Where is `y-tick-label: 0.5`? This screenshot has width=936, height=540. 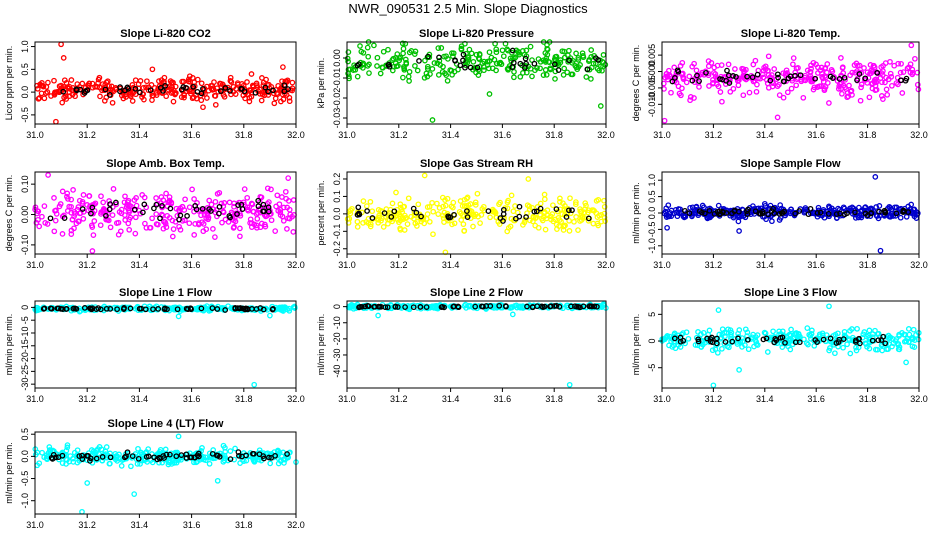
y-tick-label: 0.5 is located at coordinates (25, 69).